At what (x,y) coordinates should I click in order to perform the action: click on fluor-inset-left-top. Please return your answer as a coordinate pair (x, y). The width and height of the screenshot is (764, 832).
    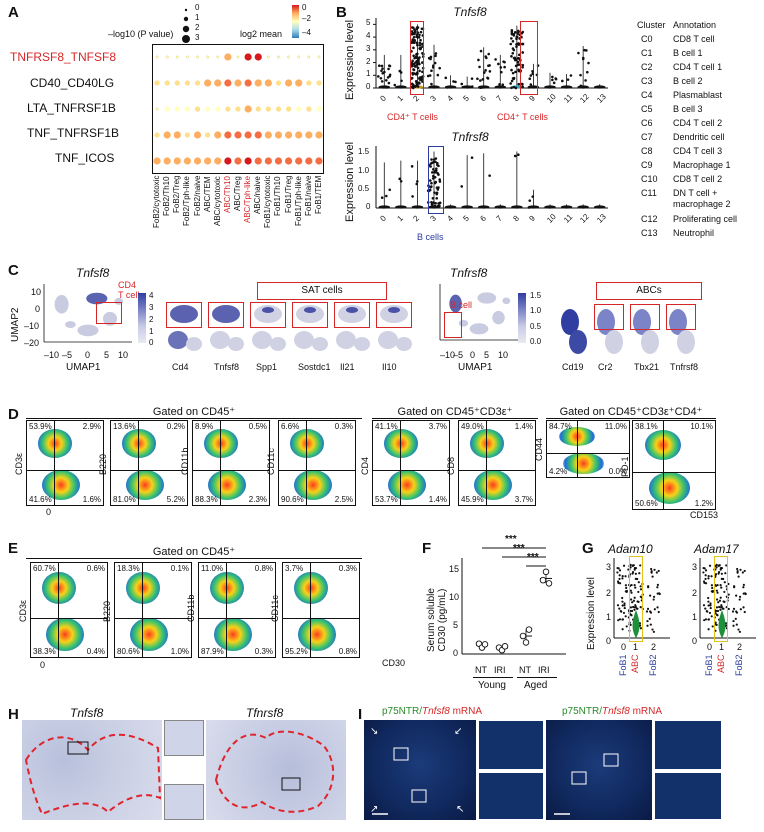
    Looking at the image, I should click on (511, 745).